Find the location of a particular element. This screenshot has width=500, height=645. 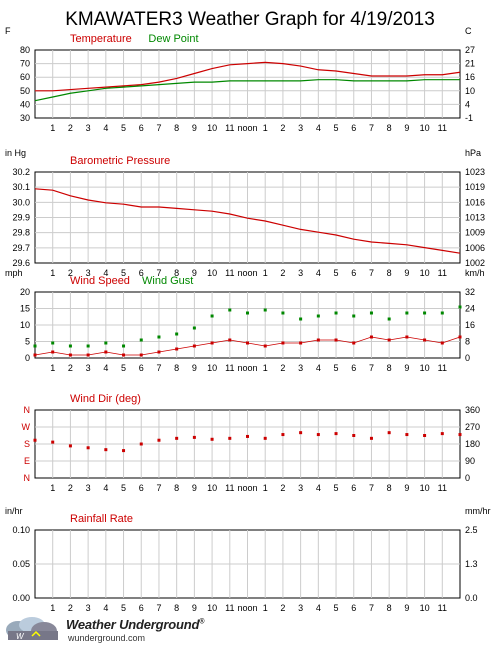

chart-title: KMAWATER3 Weather Graph for 4/19/2013 is located at coordinates (250, 19).